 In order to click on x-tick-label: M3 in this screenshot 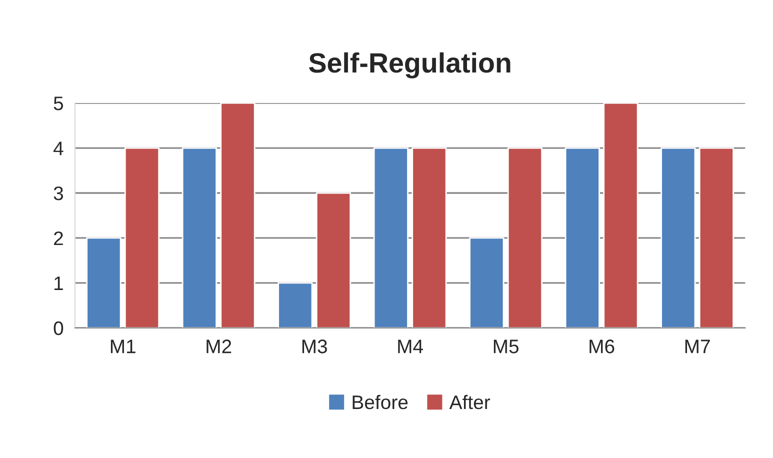, I will do `click(314, 347)`.